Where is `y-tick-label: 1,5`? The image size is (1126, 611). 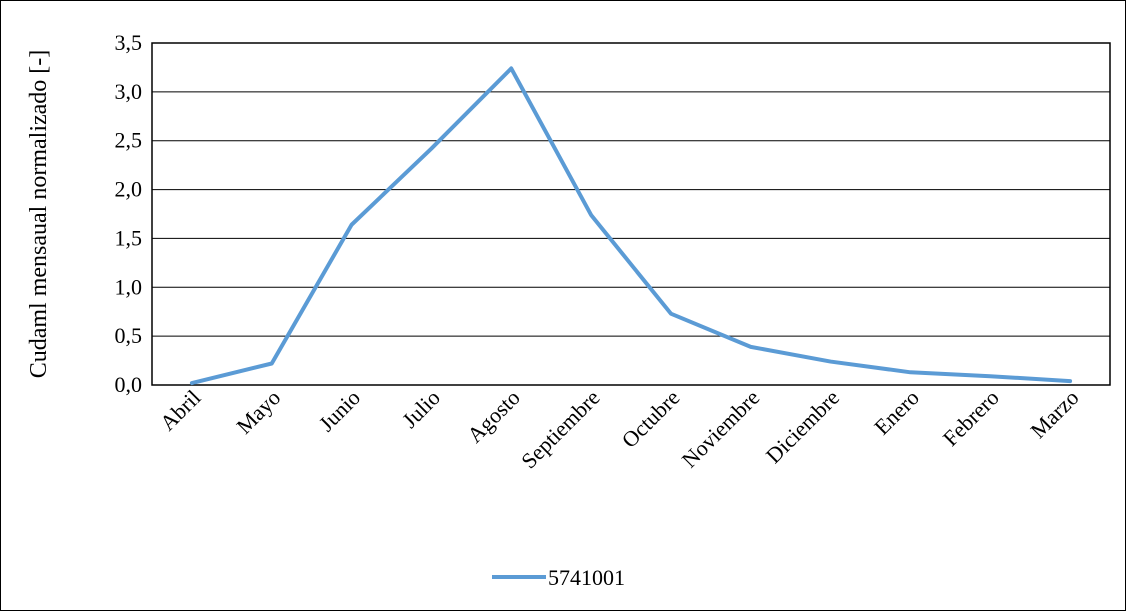
y-tick-label: 1,5 is located at coordinates (129, 237).